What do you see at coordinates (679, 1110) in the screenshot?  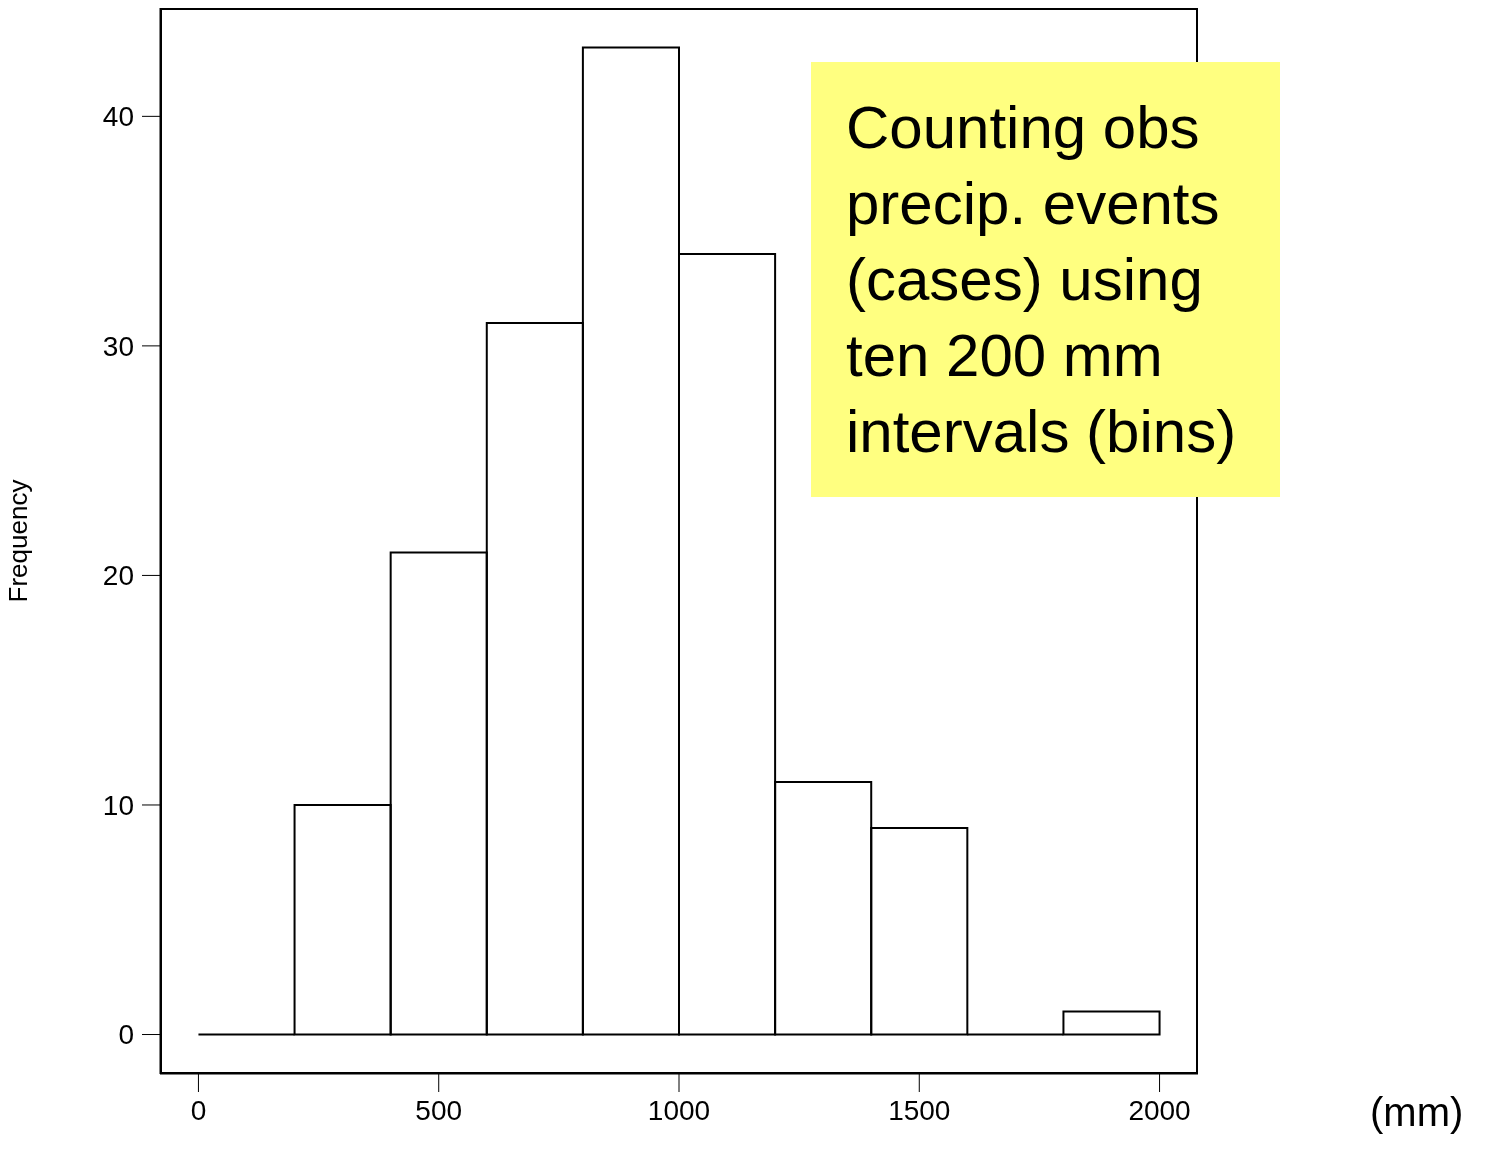 I see `x-tick-label: 1000` at bounding box center [679, 1110].